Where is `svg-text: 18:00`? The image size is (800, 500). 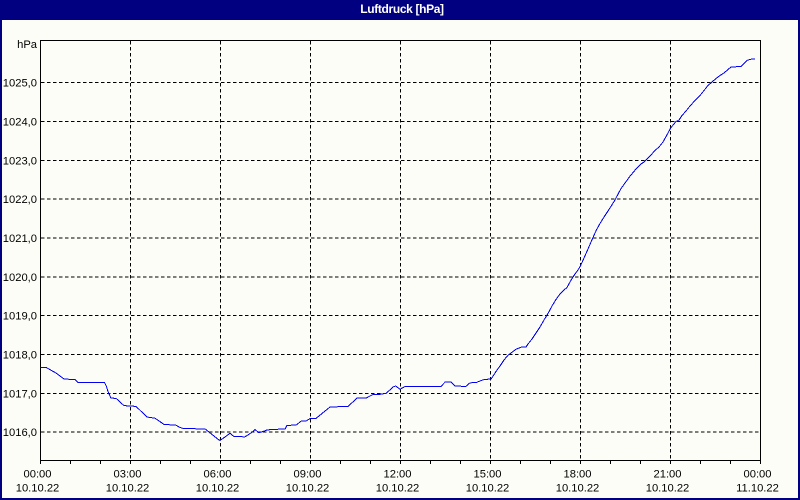
svg-text: 18:00 is located at coordinates (578, 475).